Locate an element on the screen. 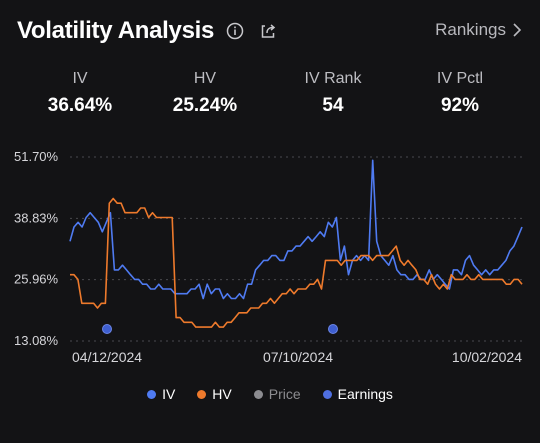  metric-hv: HV 25.24% is located at coordinates (205, 93).